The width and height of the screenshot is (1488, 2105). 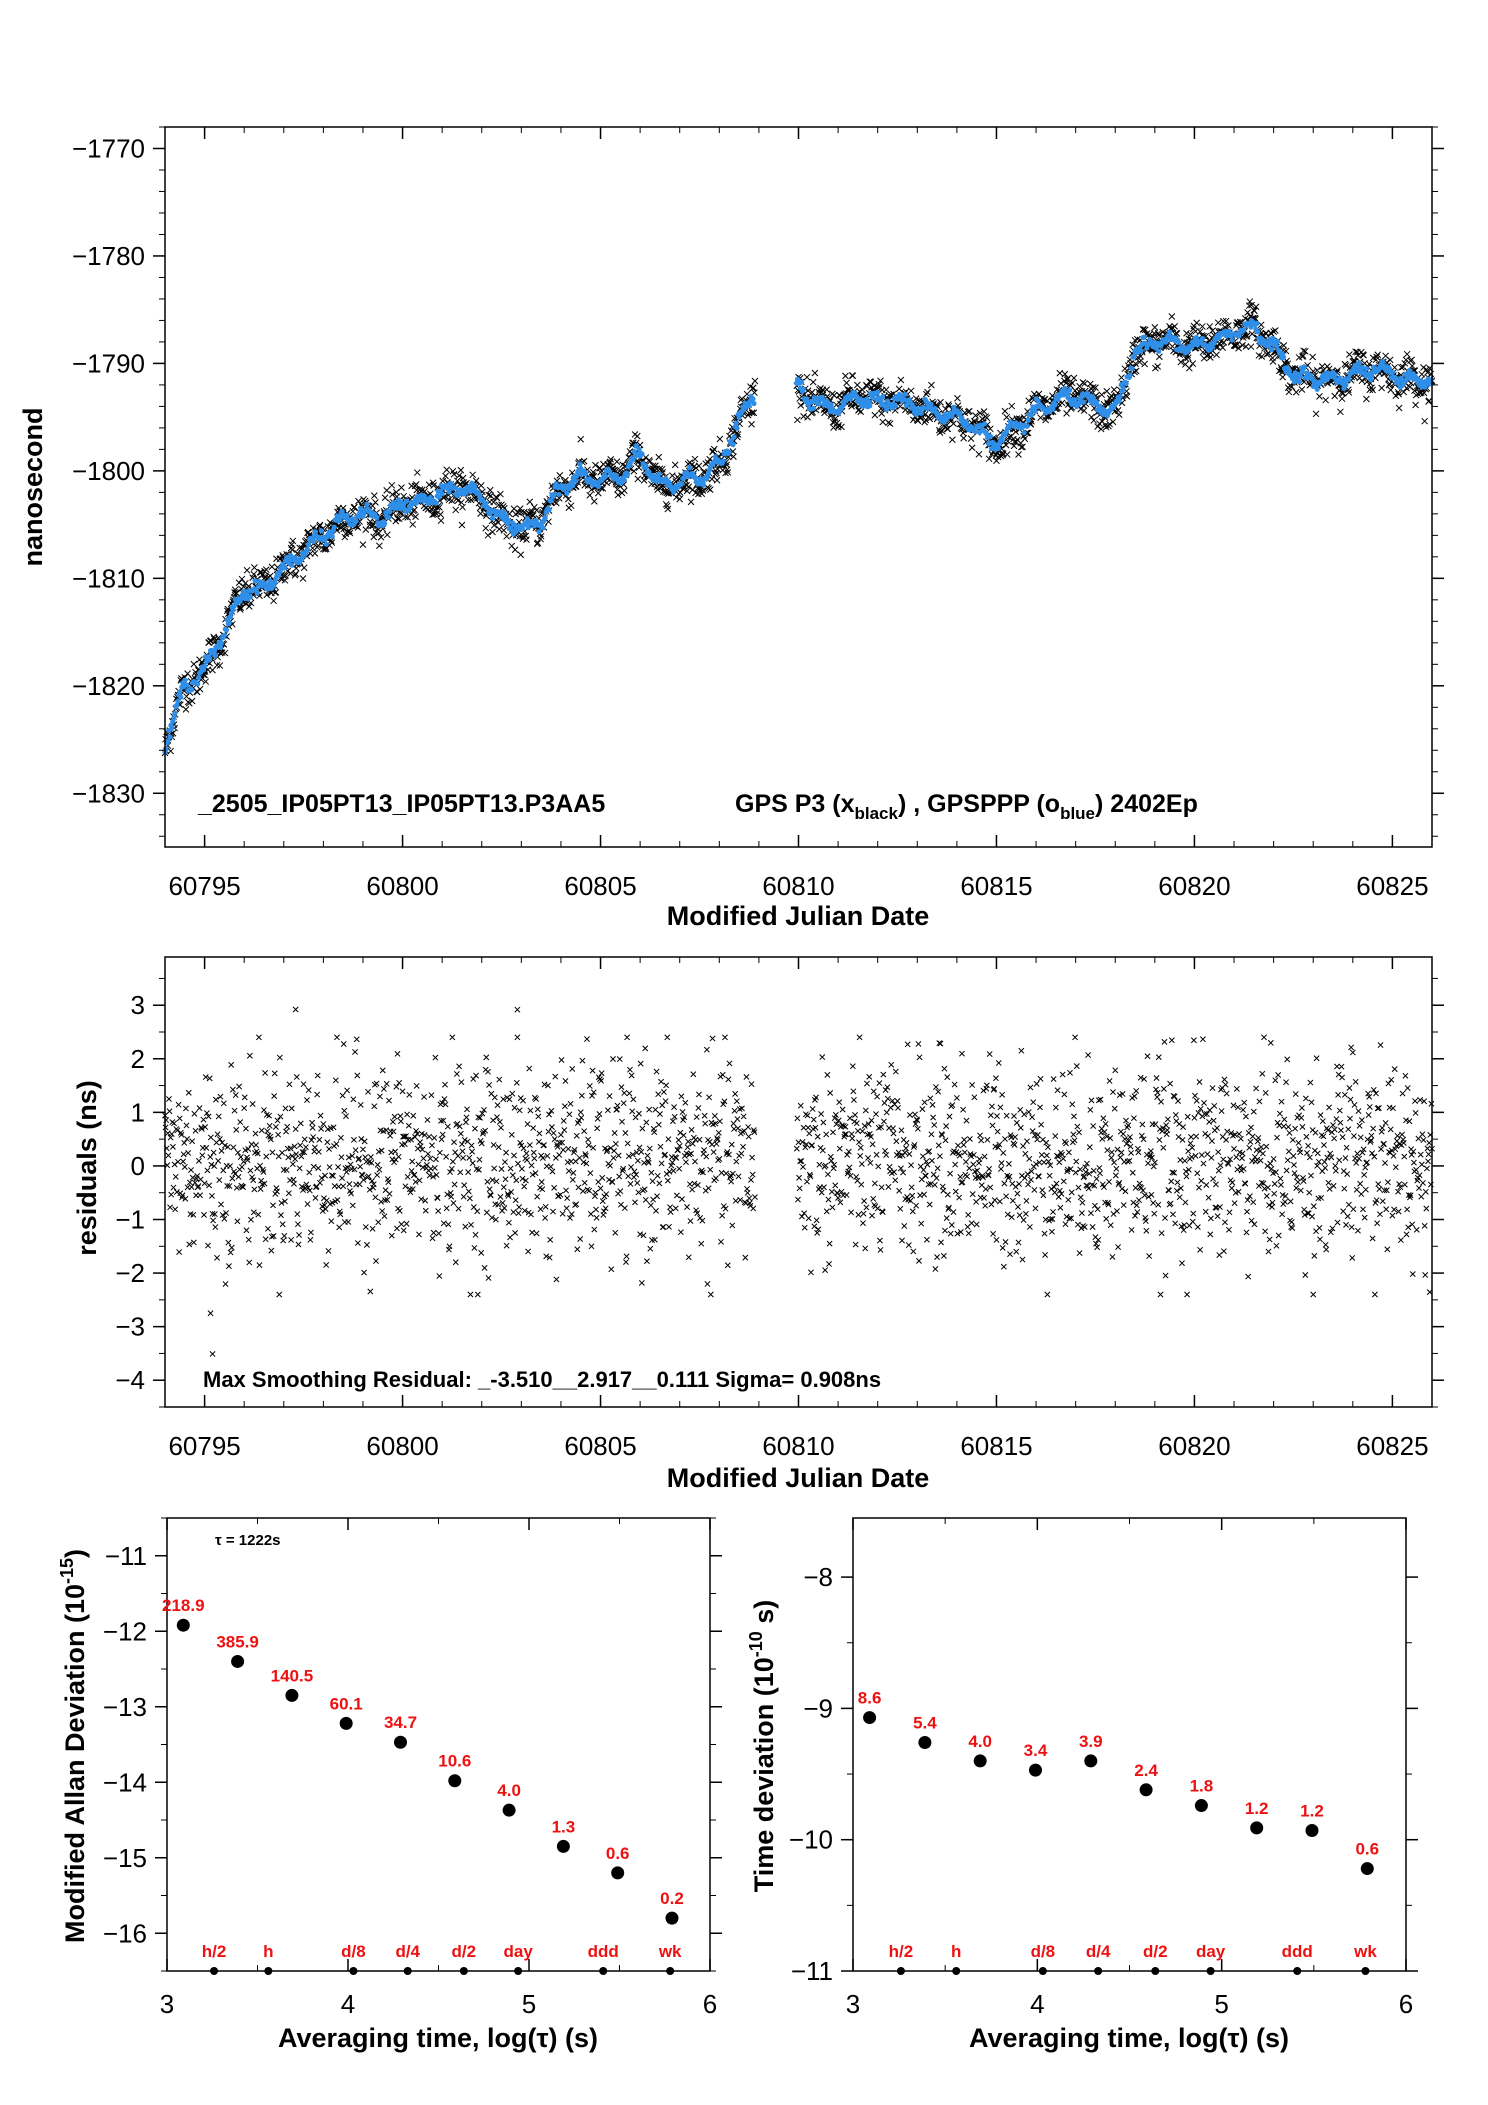 I want to click on y-tick-label: −1800, so click(x=108, y=471).